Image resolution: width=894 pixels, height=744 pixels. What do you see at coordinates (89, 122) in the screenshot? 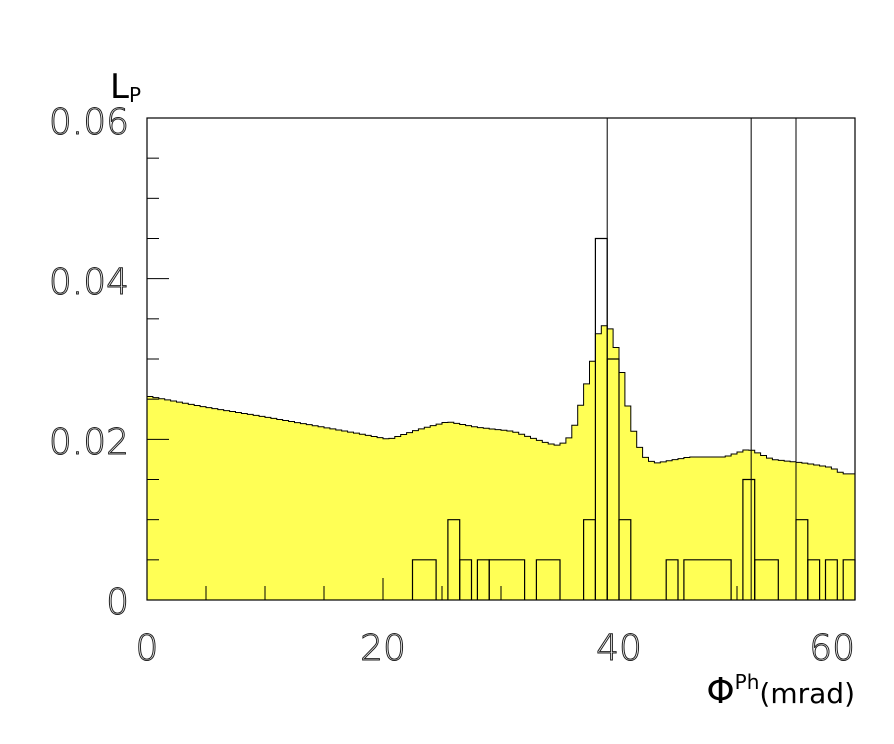
I see `y-tick-label: 0.06` at bounding box center [89, 122].